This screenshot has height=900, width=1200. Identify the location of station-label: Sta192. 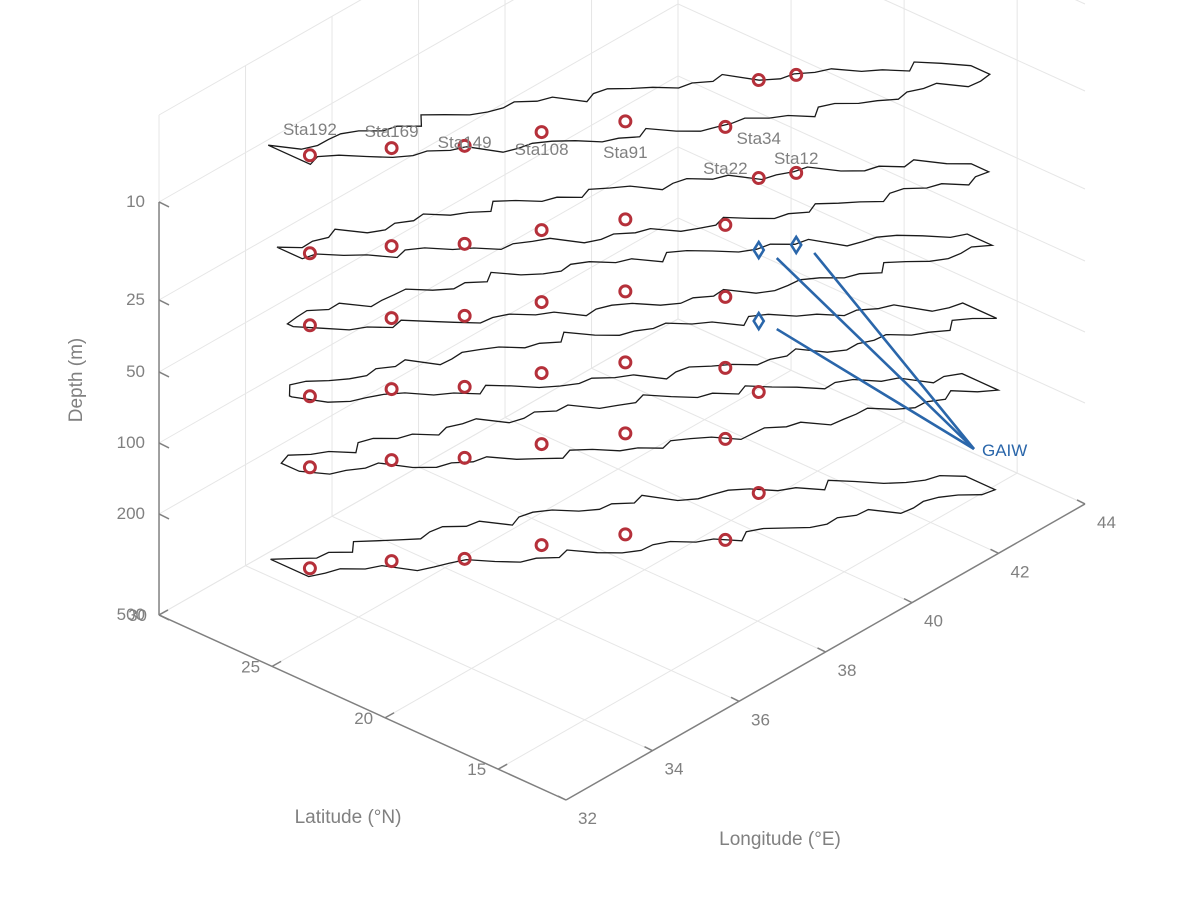
(310, 129).